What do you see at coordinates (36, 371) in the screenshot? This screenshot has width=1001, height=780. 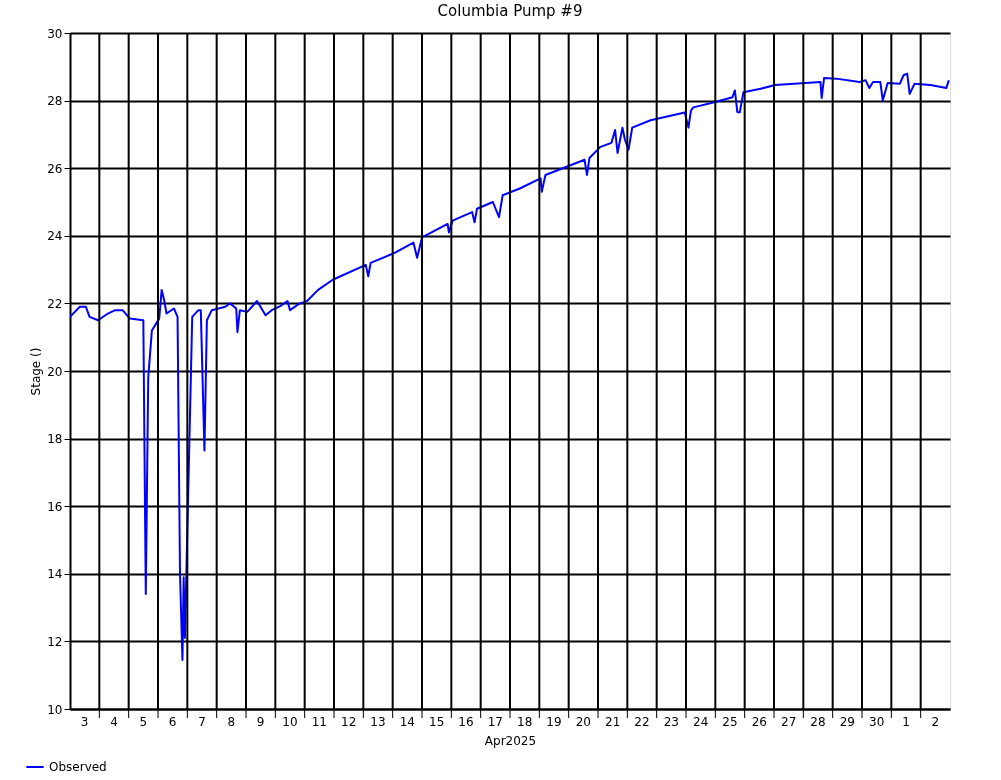 I see `y-axis-title: Stage ()` at bounding box center [36, 371].